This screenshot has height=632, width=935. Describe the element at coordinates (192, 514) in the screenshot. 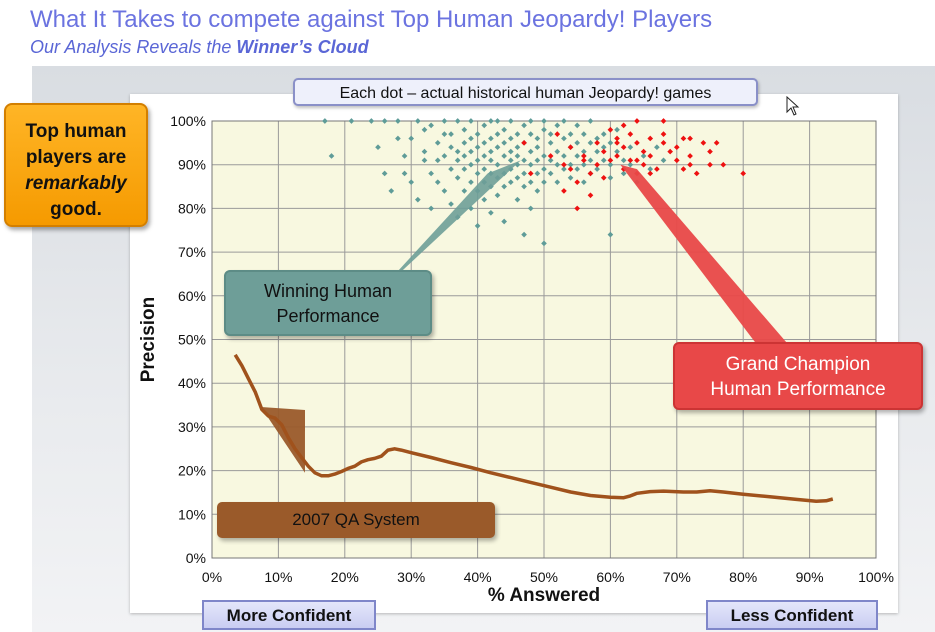

I see `y-tick-label: 10%` at that location.